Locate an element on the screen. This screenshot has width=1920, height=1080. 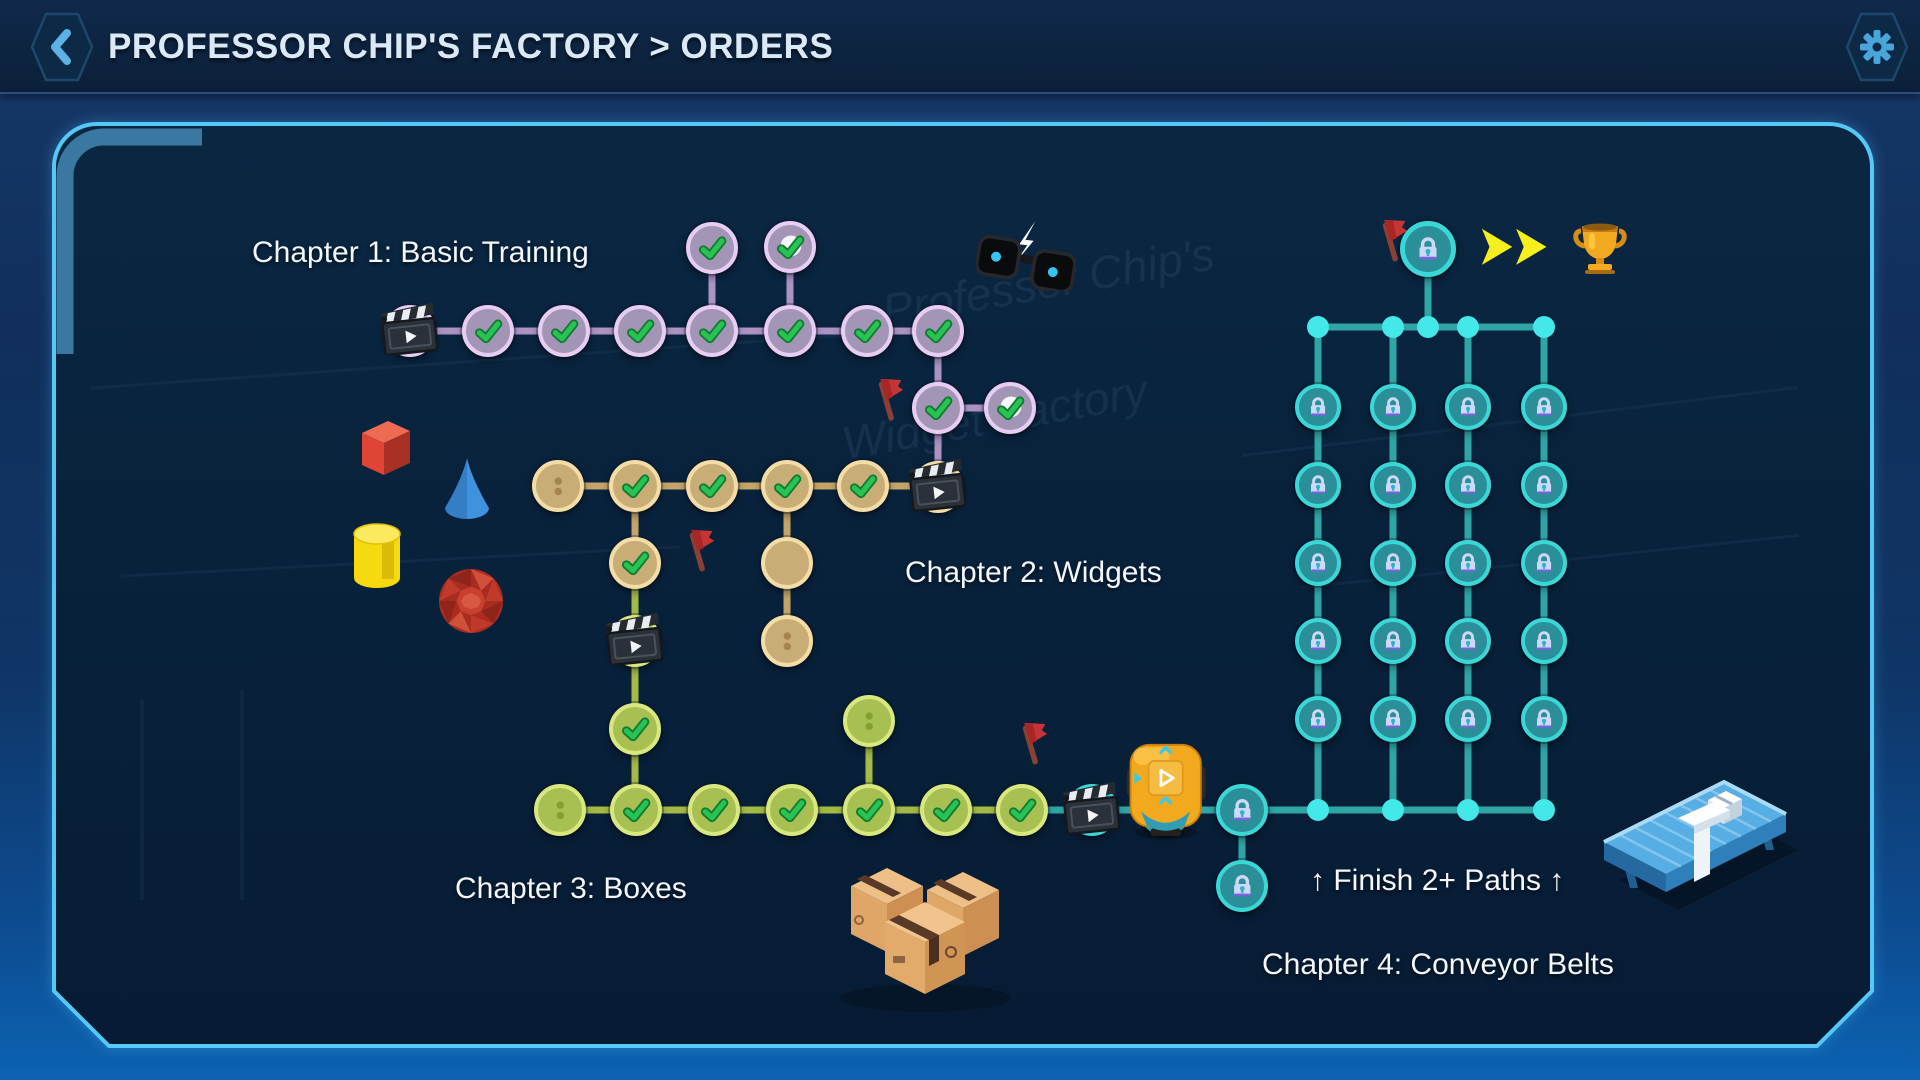
flag-chapter3 is located at coordinates (1030, 743).